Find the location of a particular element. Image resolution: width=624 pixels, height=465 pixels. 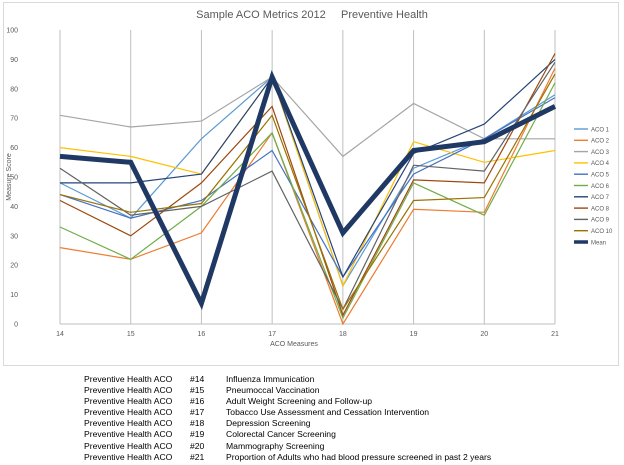

x-tick-label: 15 is located at coordinates (131, 334).